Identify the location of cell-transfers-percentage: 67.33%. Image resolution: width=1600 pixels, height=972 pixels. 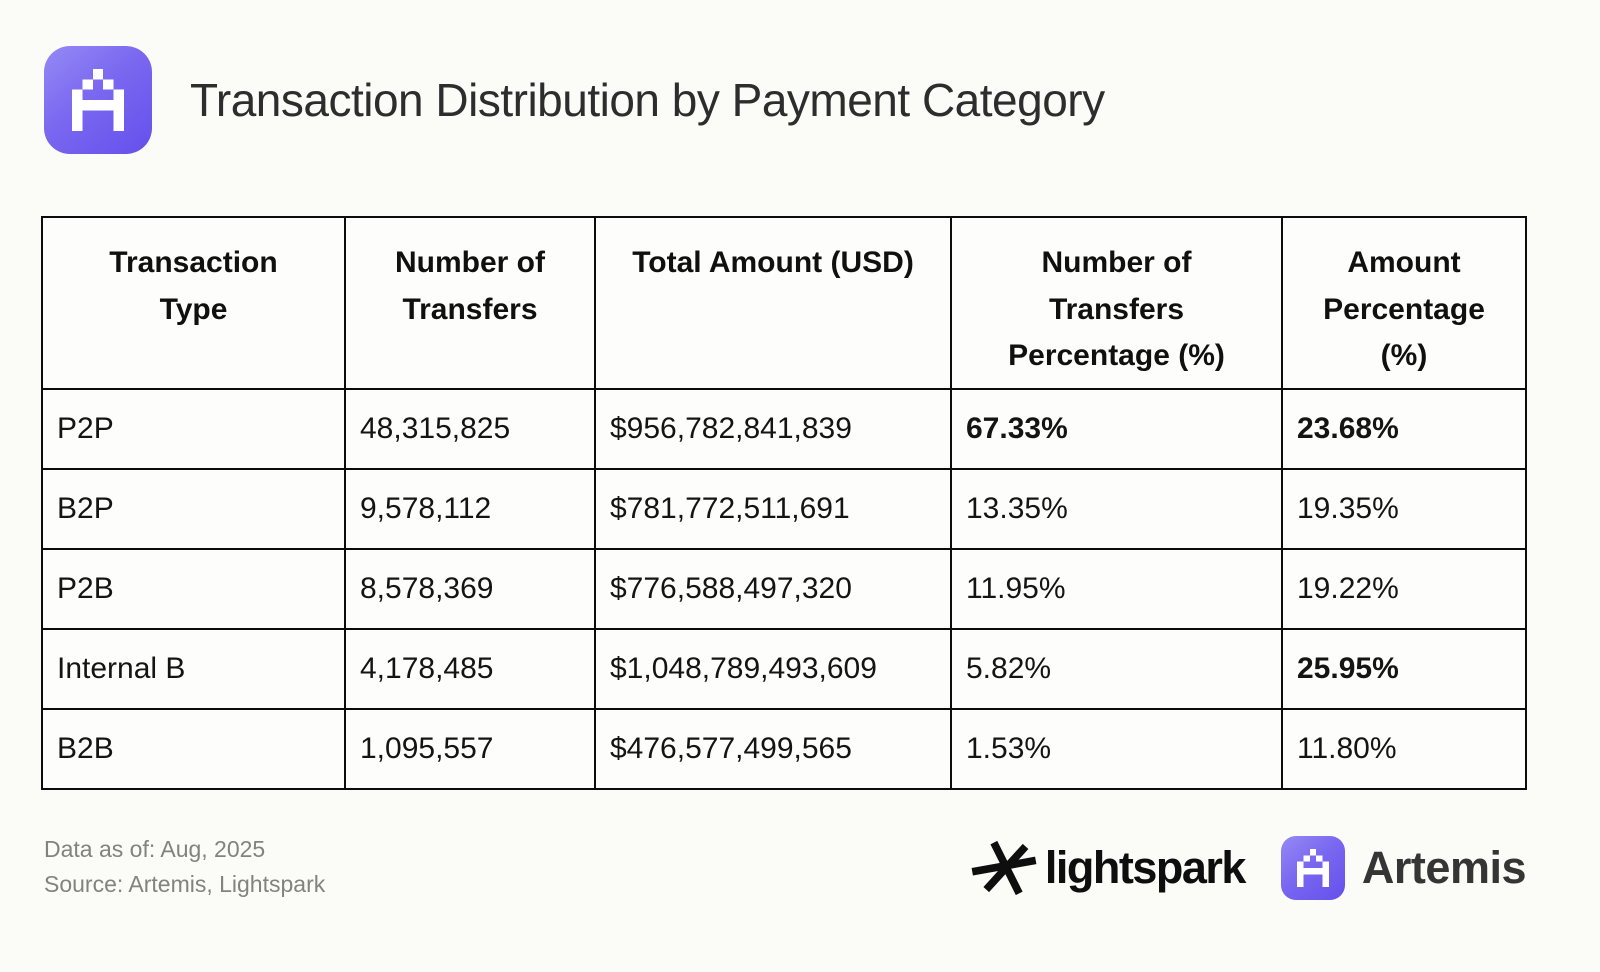
(1116, 429).